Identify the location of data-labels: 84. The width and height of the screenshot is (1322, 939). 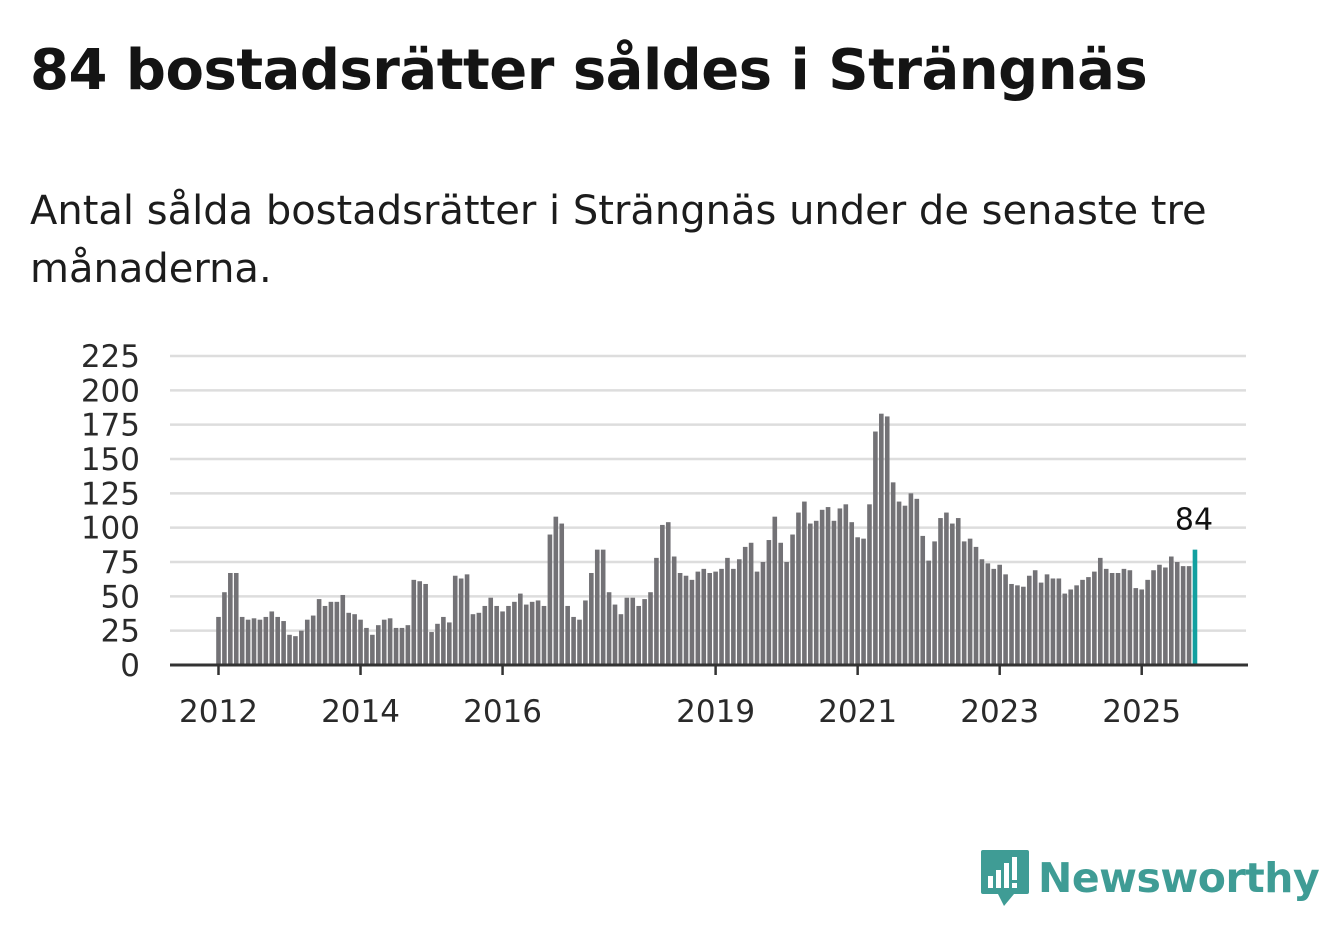
(1194, 520).